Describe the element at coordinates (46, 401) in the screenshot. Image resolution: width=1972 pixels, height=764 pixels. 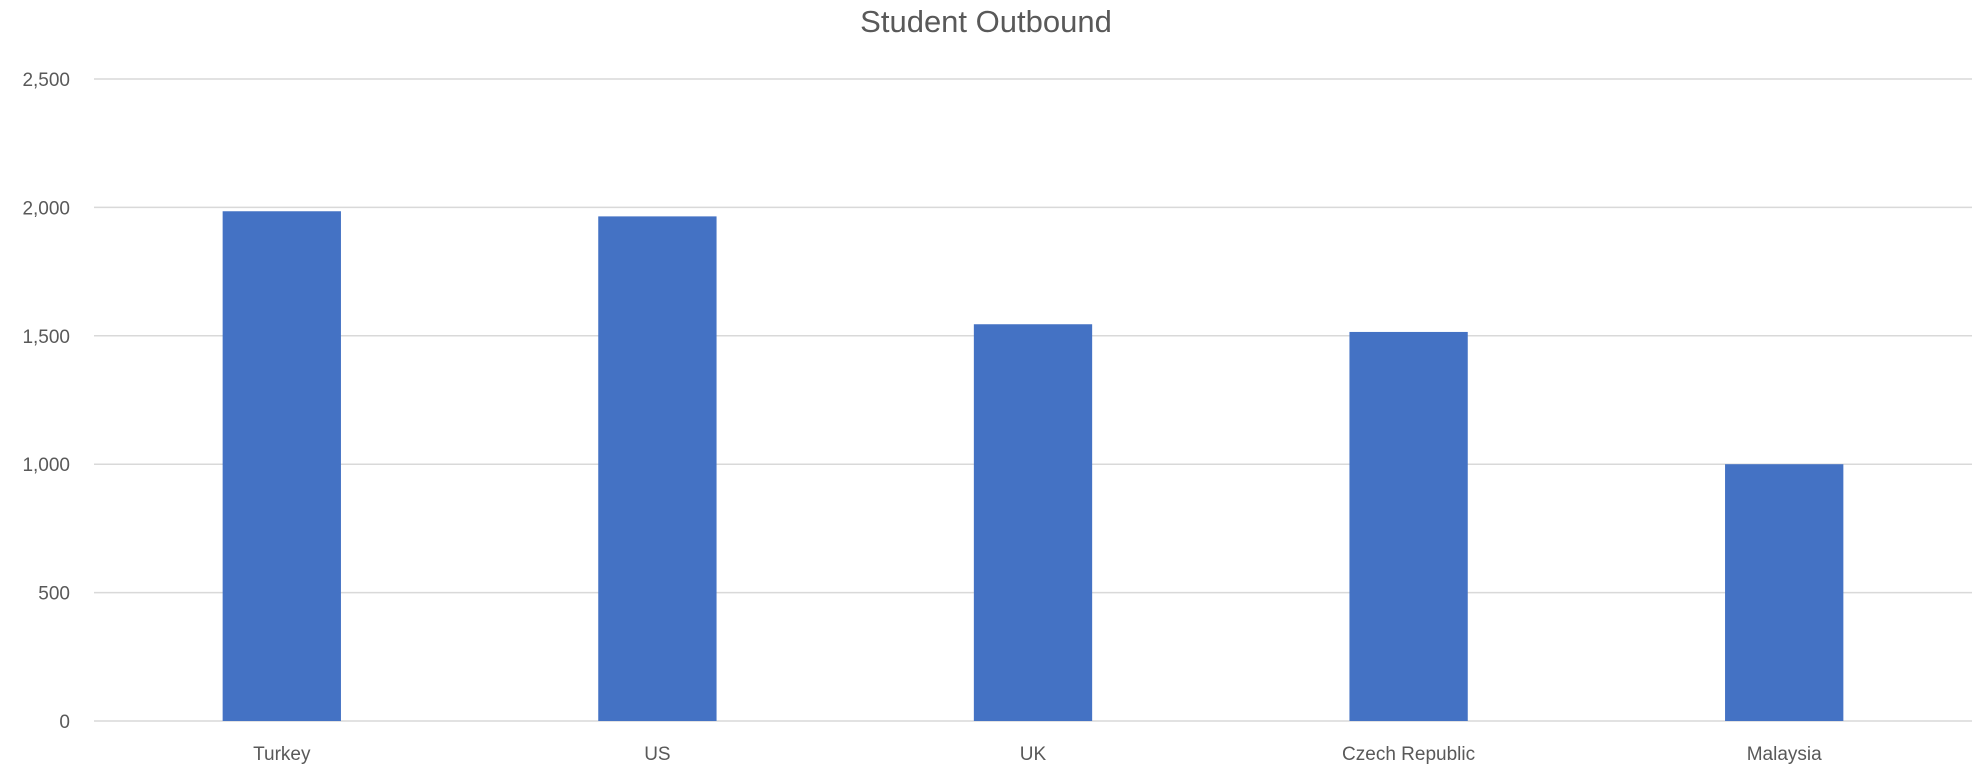
I see `y-axis-ticks: 0 500 1,000 1,500 2,000 2,500` at that location.